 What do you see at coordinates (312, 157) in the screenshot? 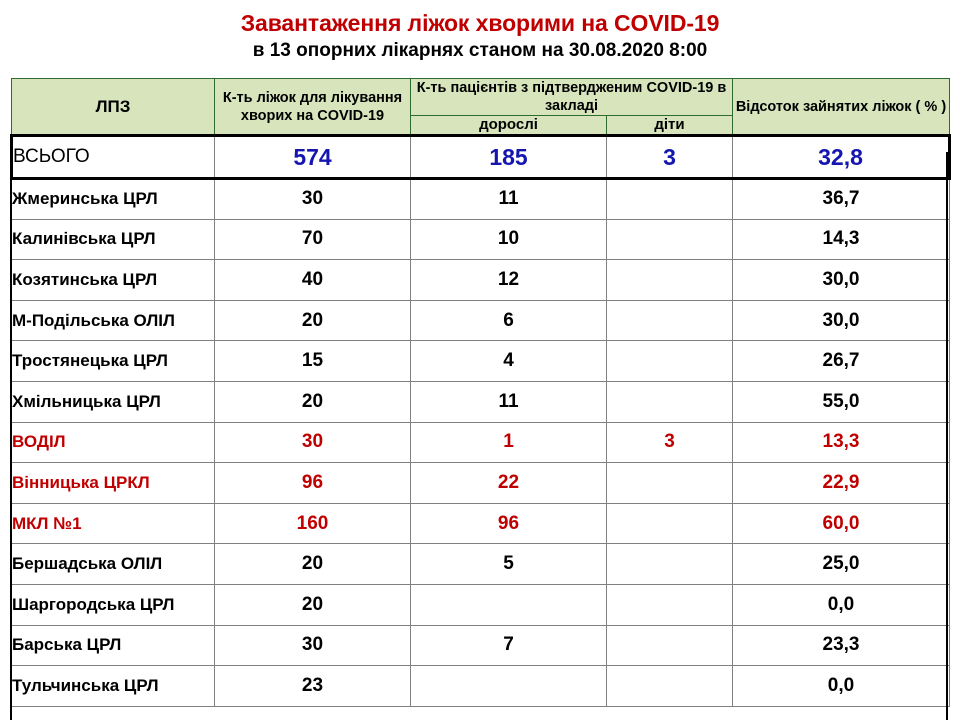
I see `cell-beds: 574` at bounding box center [312, 157].